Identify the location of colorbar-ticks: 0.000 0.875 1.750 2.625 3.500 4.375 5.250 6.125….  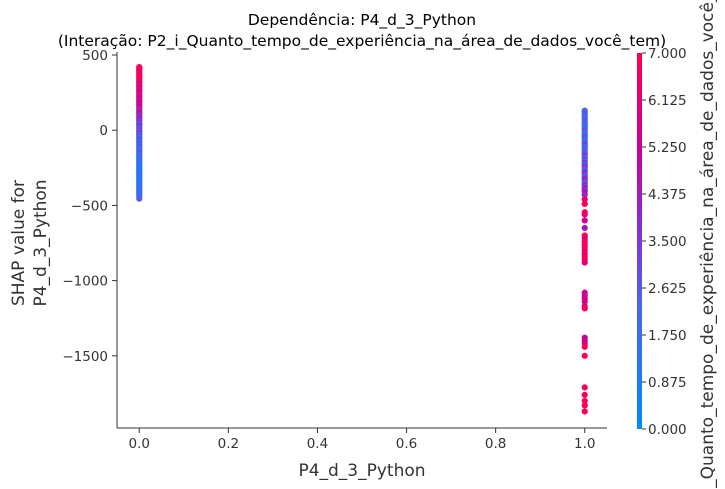
(664, 242).